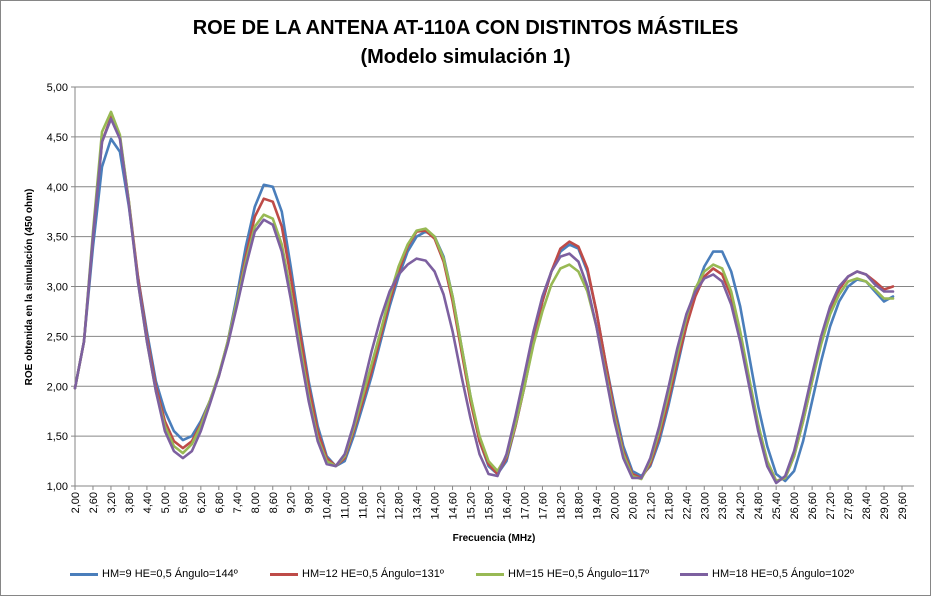 This screenshot has height=596, width=931. What do you see at coordinates (436, 506) in the screenshot?
I see `x-tick-label: 14,00` at bounding box center [436, 506].